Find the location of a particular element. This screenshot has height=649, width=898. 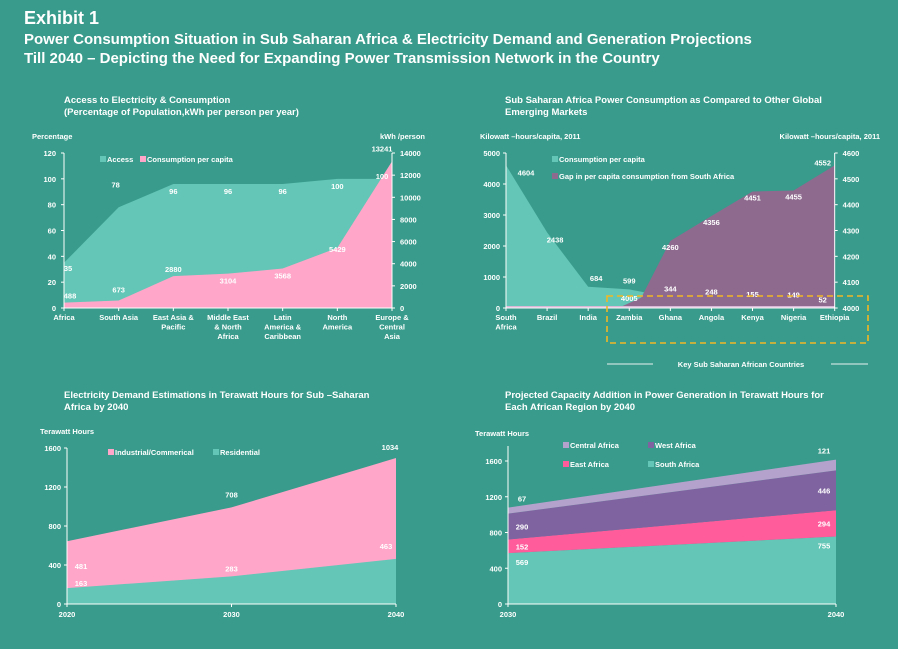

chart2-consumption-data-label: 599 is located at coordinates (629, 280).